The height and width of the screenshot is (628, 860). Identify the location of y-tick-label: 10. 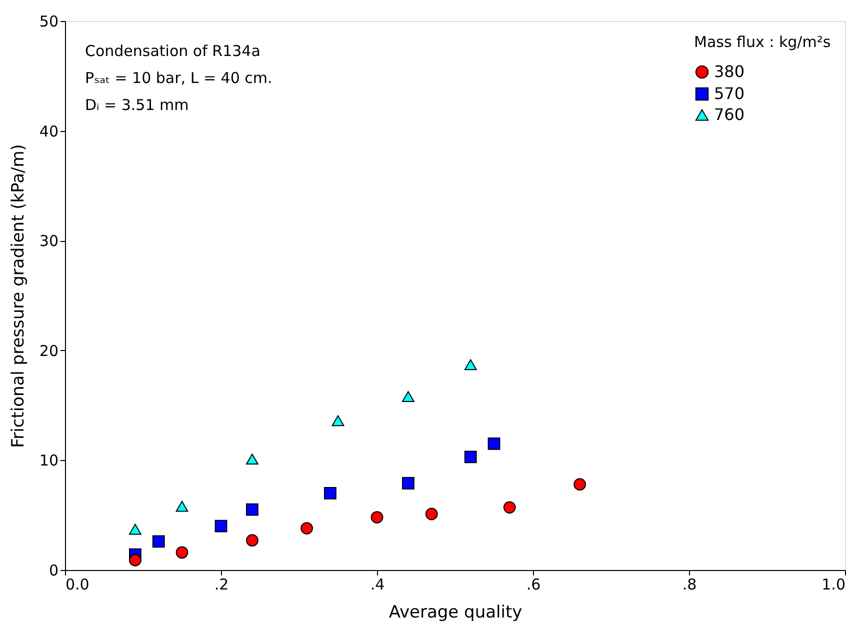
(48, 461).